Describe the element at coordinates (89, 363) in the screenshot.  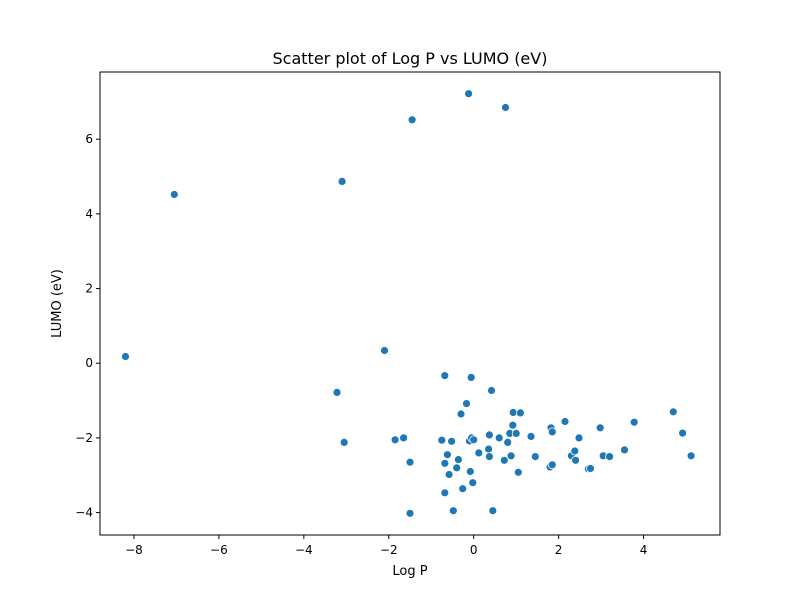
I see `y-tick-label: 0` at that location.